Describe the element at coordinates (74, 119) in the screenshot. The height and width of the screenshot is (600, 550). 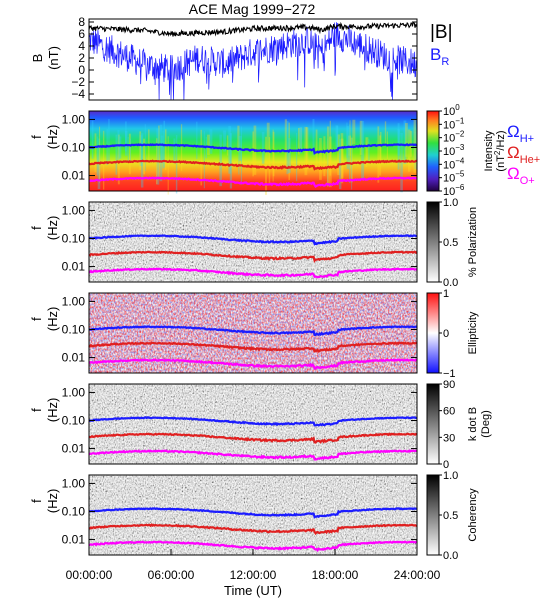
I see `p2-ytick-label-0: 1.00` at that location.